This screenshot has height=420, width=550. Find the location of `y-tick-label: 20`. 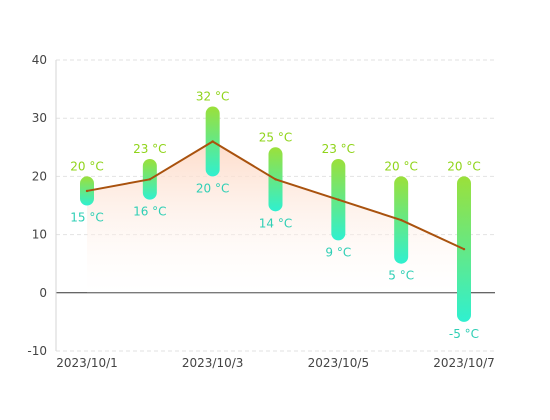

y-tick-label: 20 is located at coordinates (39, 176).